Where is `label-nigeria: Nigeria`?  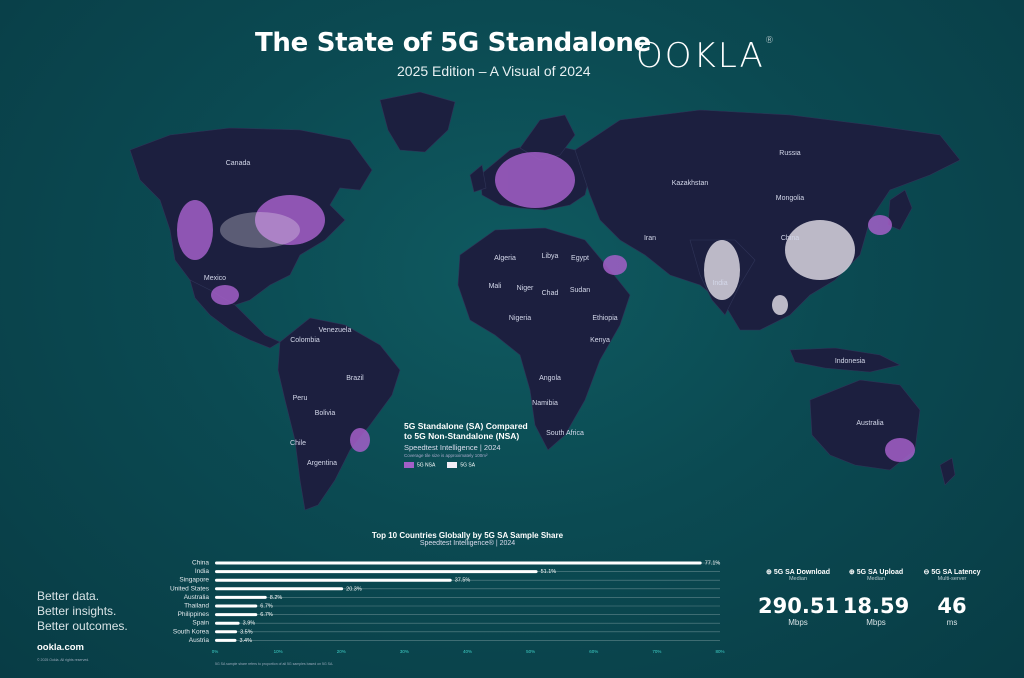
label-nigeria: Nigeria is located at coordinates (520, 318).